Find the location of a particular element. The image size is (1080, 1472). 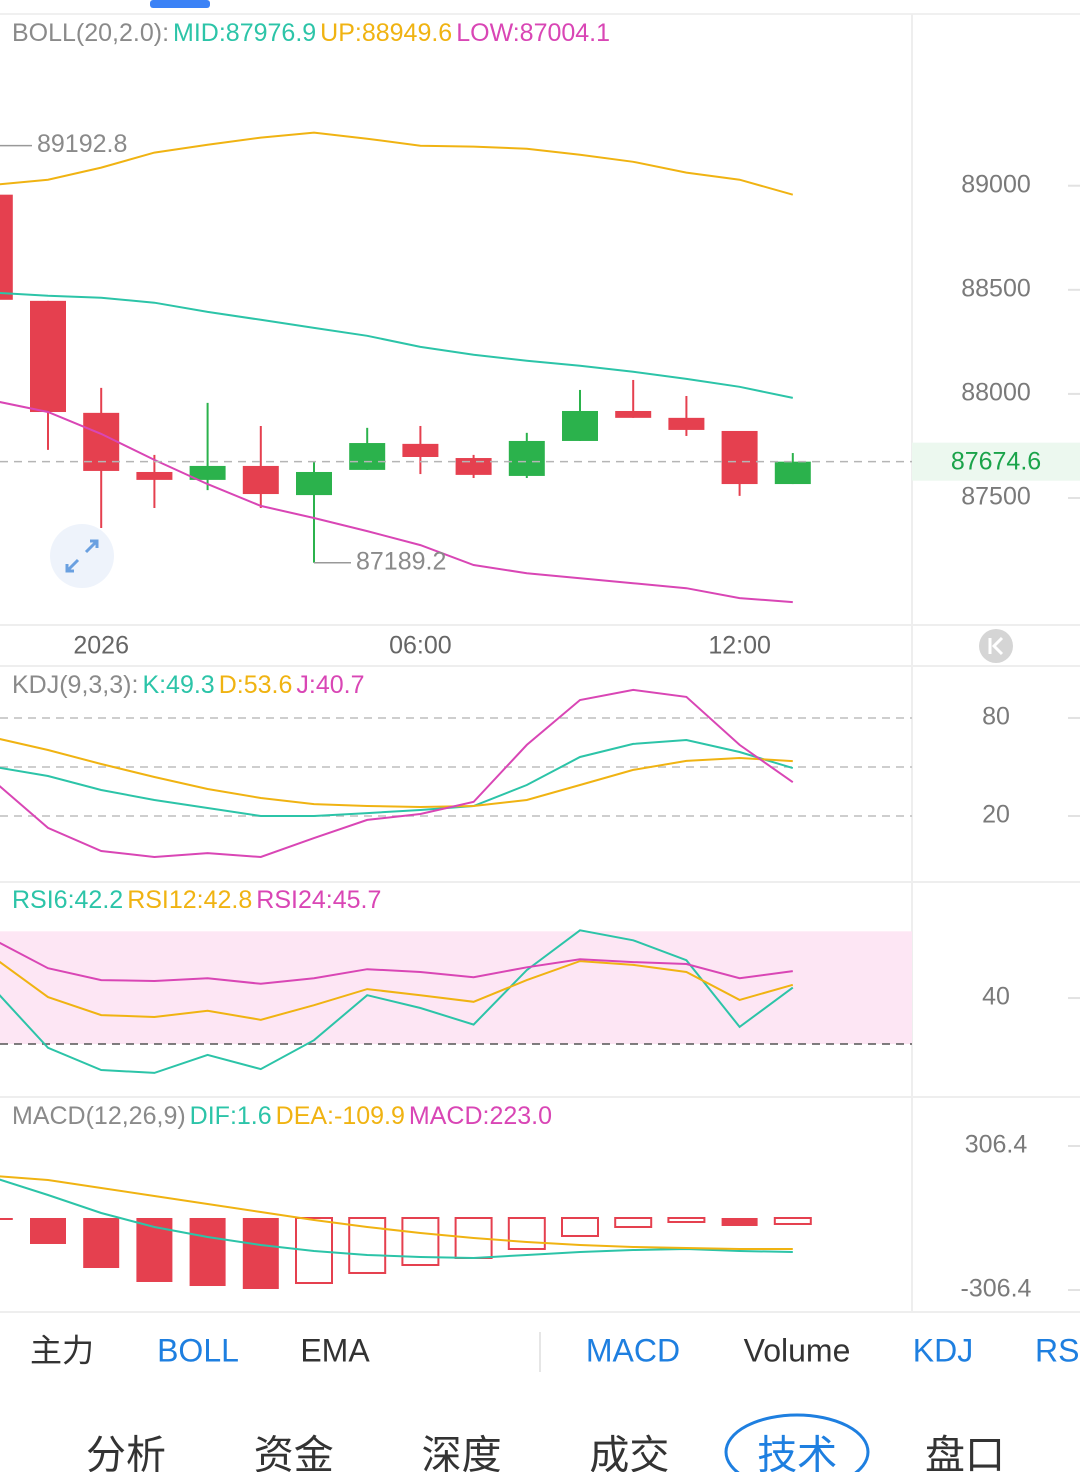

y-tick-label: 20 is located at coordinates (996, 815).